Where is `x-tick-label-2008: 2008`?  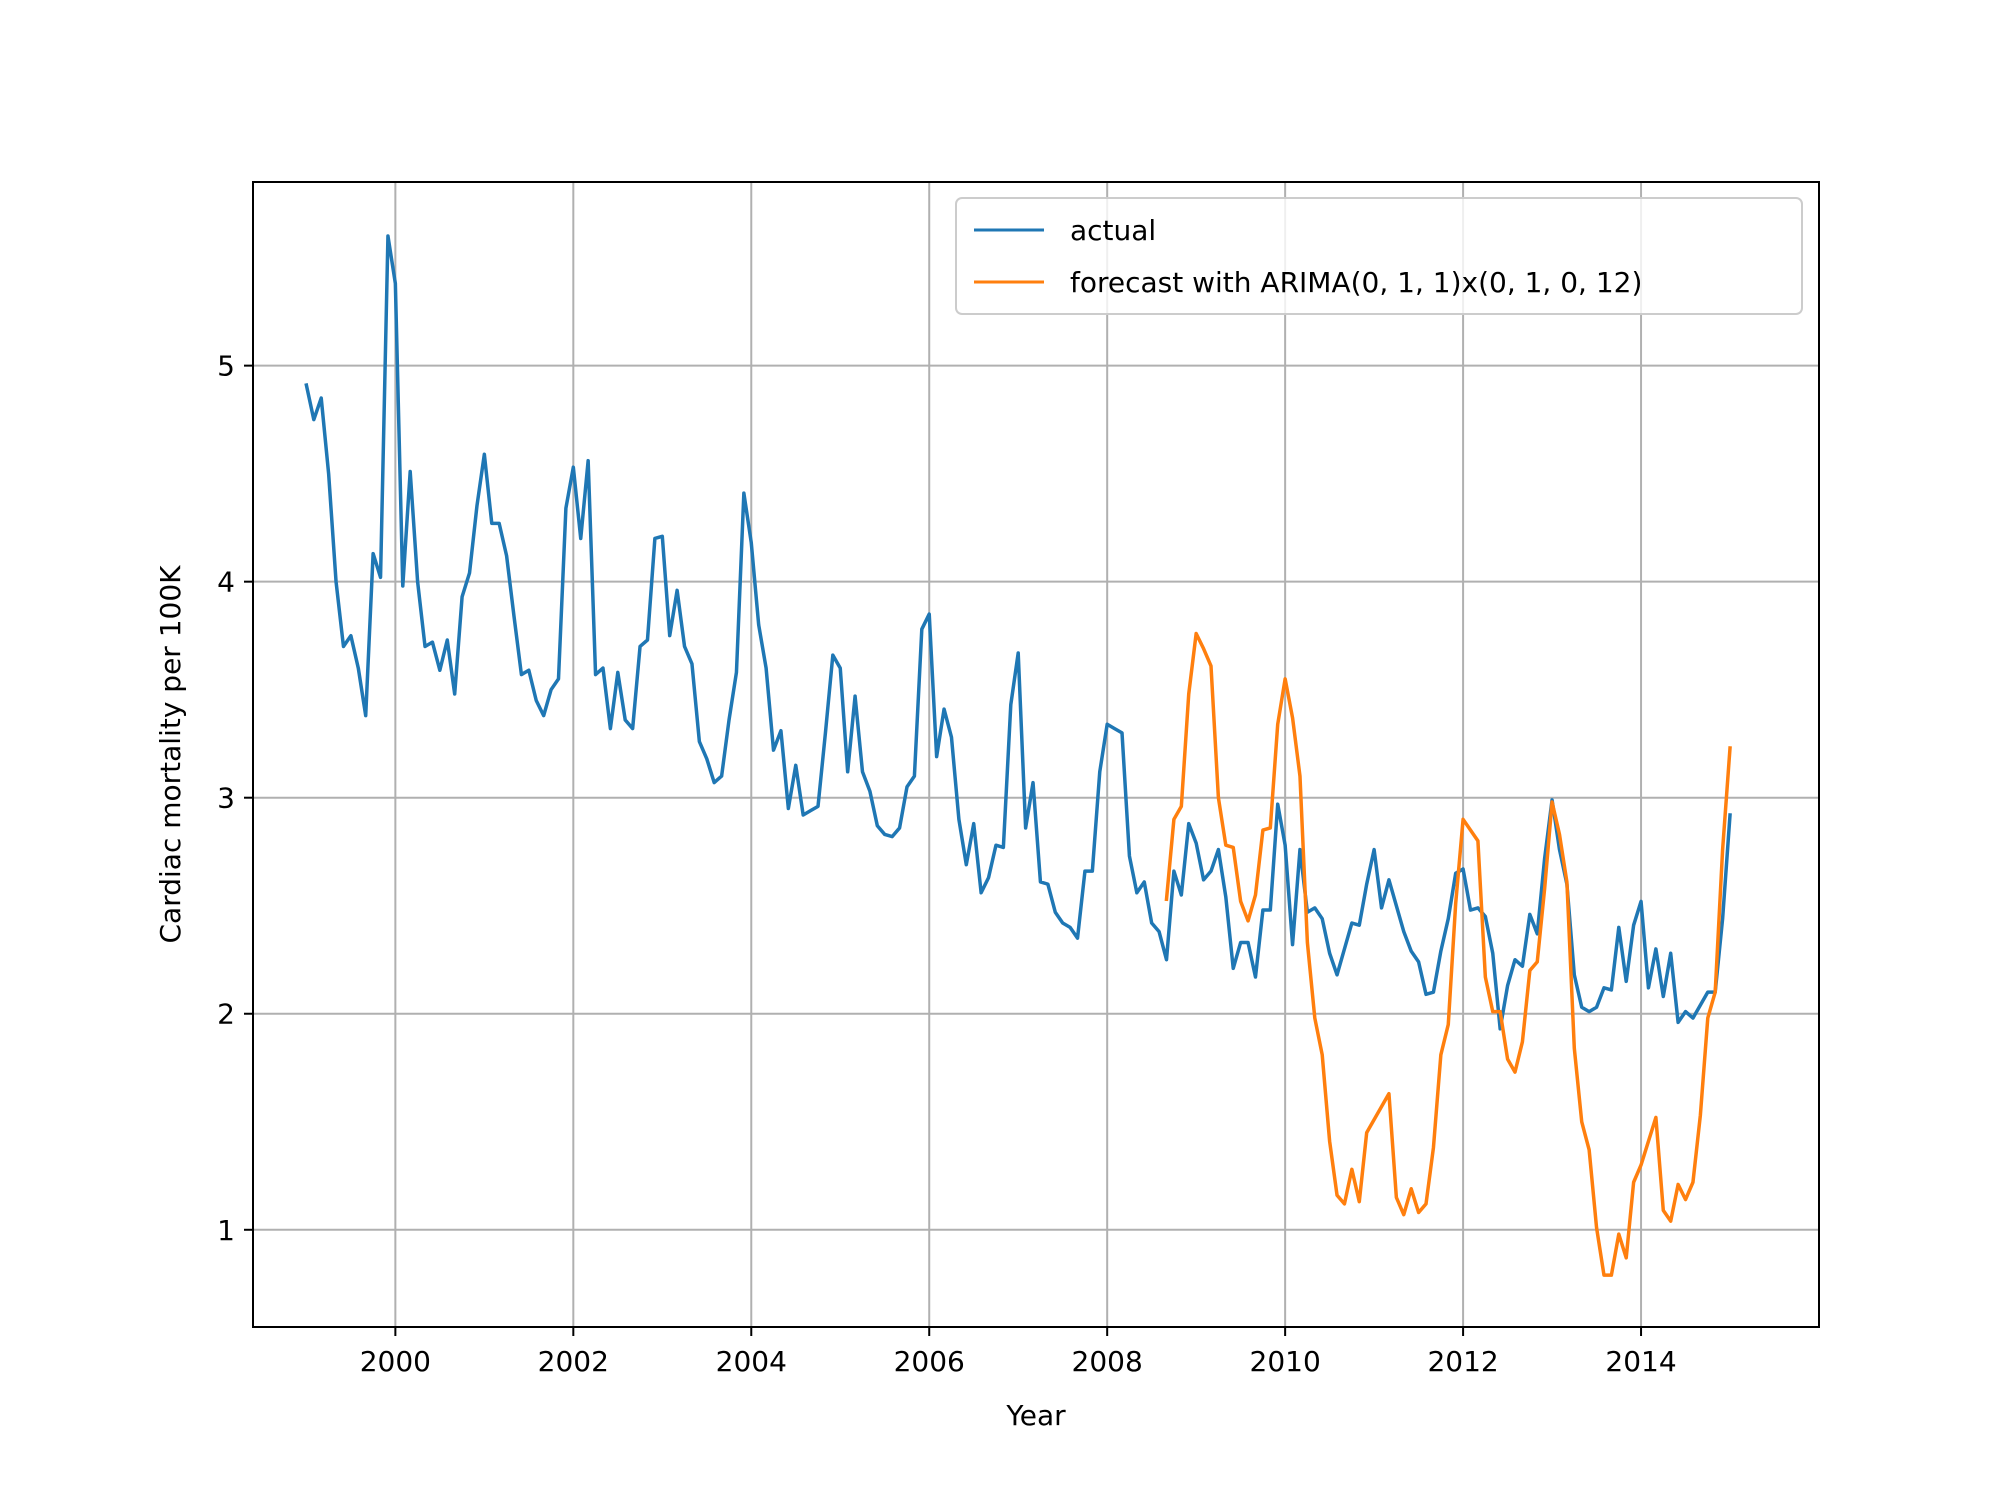 x-tick-label-2008: 2008 is located at coordinates (1107, 1361).